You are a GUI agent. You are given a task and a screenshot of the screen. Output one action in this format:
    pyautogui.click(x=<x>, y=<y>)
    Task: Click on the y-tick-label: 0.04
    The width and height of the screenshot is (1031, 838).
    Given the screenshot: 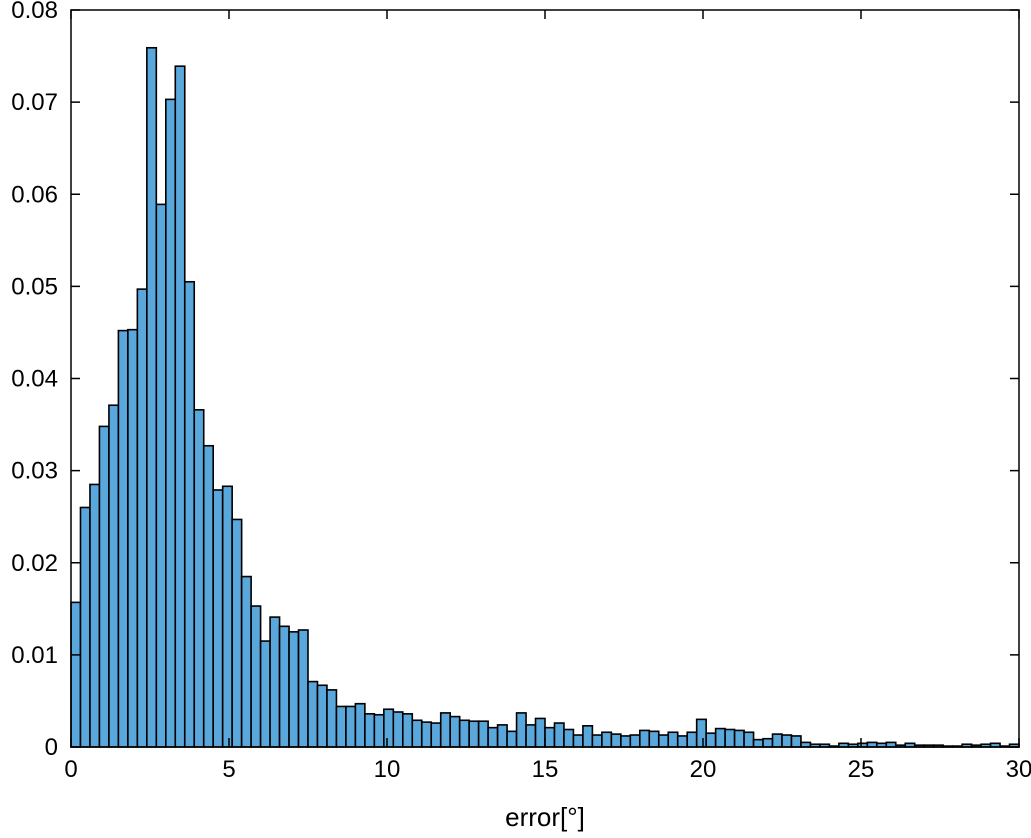 What is the action you would take?
    pyautogui.click(x=34, y=379)
    